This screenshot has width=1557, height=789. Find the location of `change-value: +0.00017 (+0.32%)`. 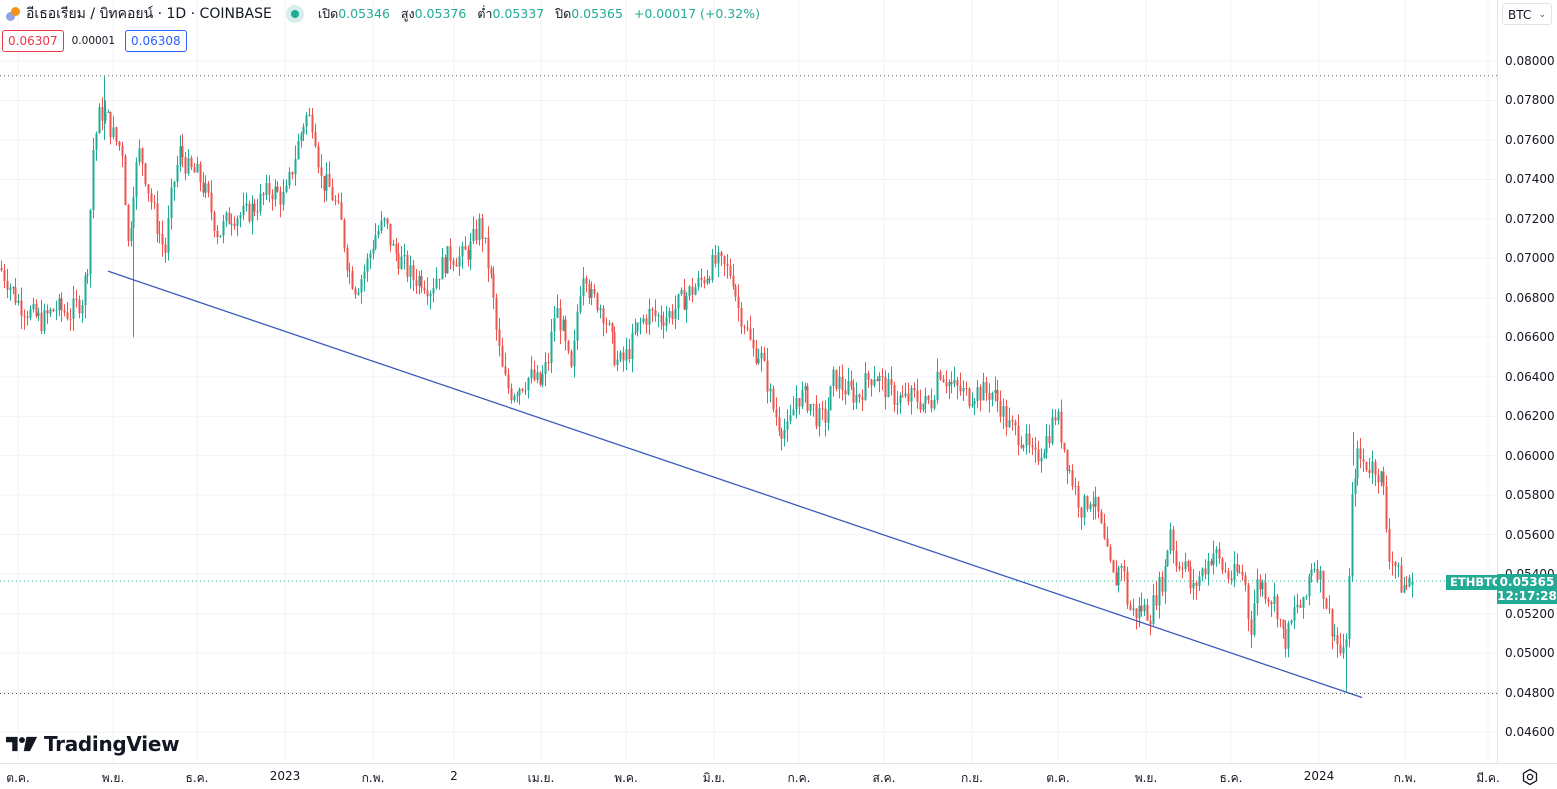

change-value: +0.00017 (+0.32%) is located at coordinates (696, 13).